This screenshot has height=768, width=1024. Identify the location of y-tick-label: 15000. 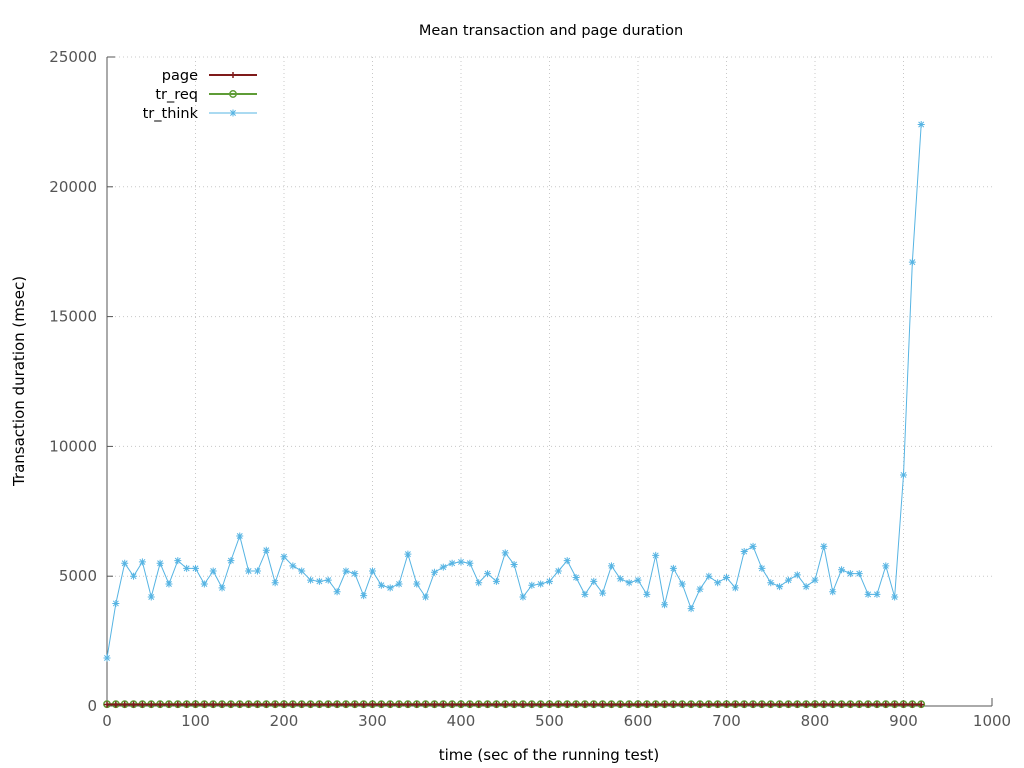
(73, 317).